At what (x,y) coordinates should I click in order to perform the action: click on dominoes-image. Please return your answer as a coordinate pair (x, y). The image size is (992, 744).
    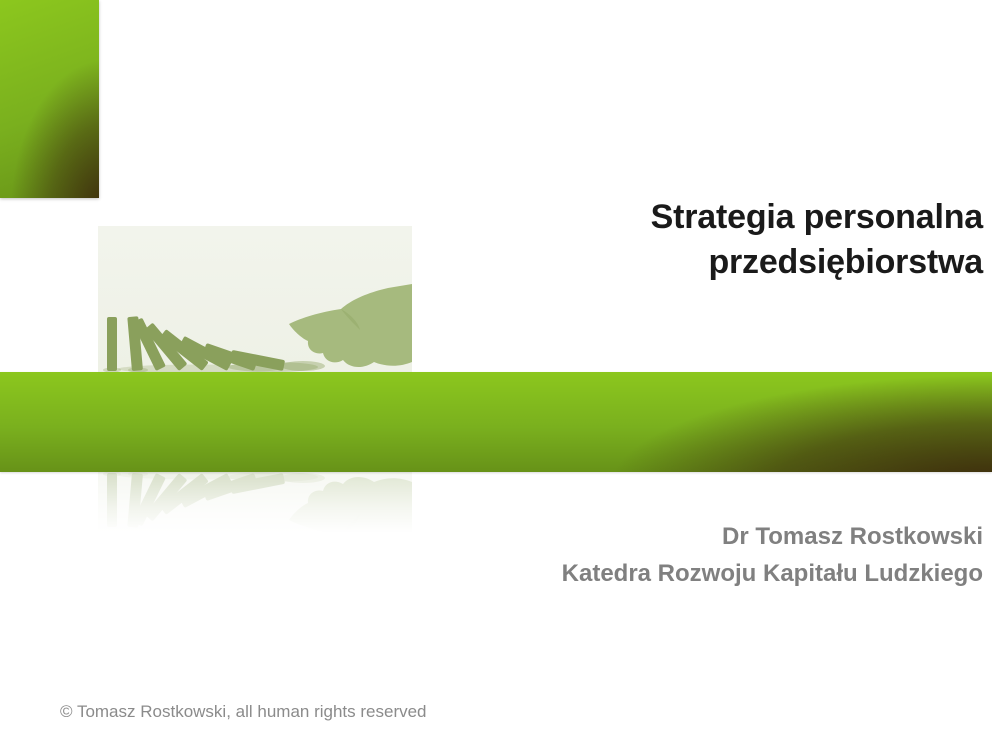
    Looking at the image, I should click on (255, 299).